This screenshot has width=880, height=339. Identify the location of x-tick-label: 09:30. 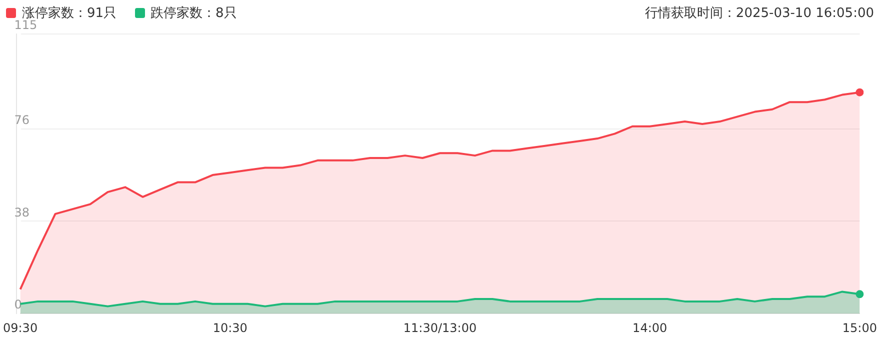
(20, 327).